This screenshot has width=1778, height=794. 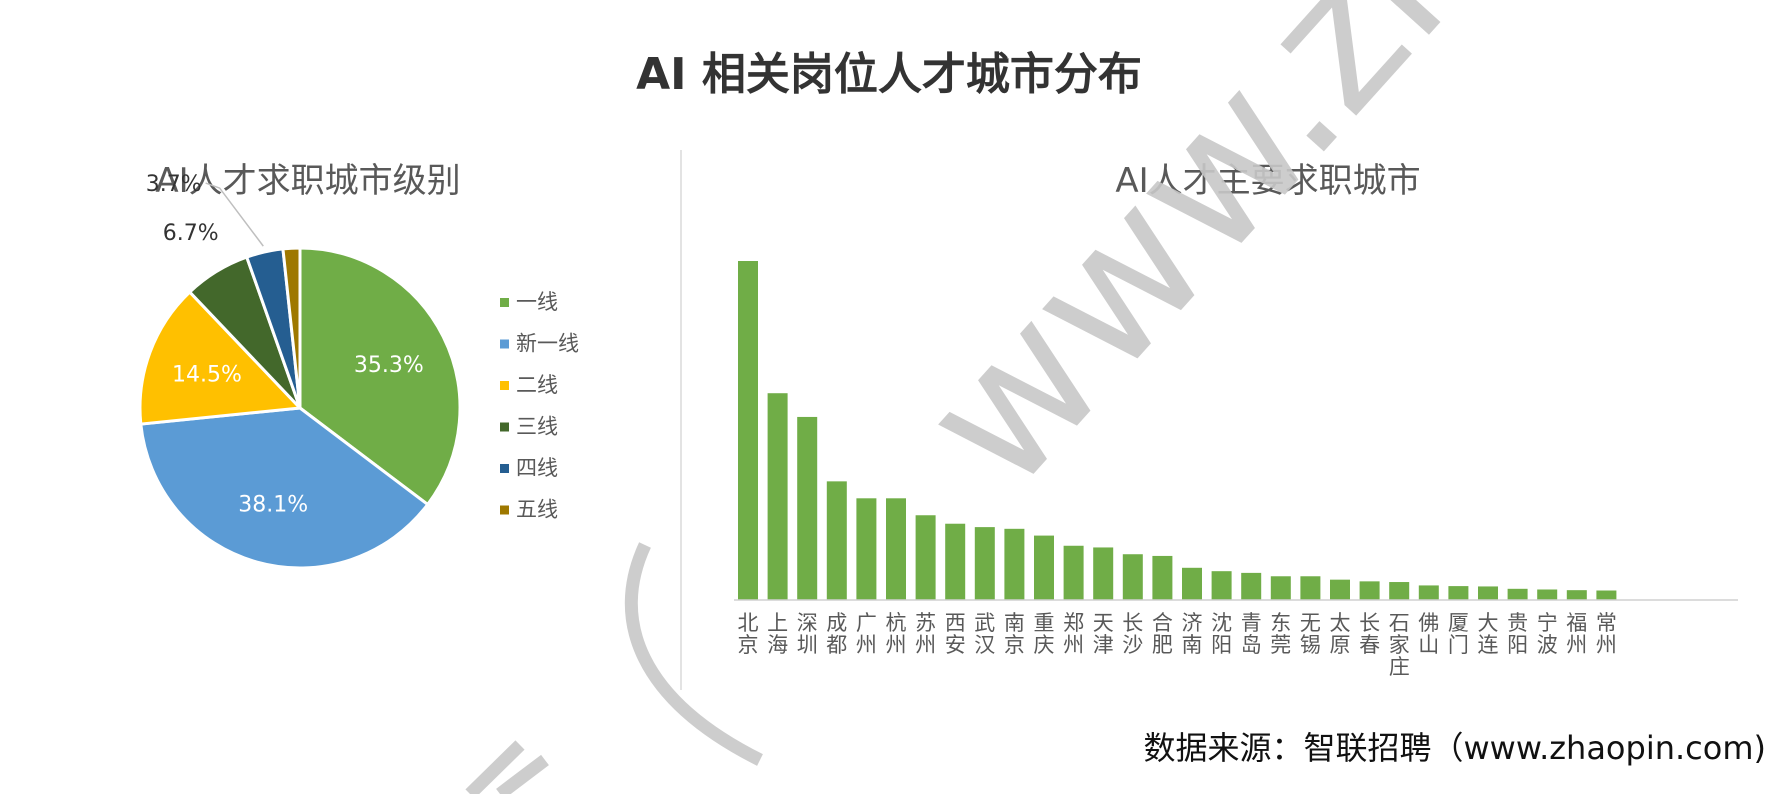 I want to click on pie-leader-line, so click(x=234, y=214).